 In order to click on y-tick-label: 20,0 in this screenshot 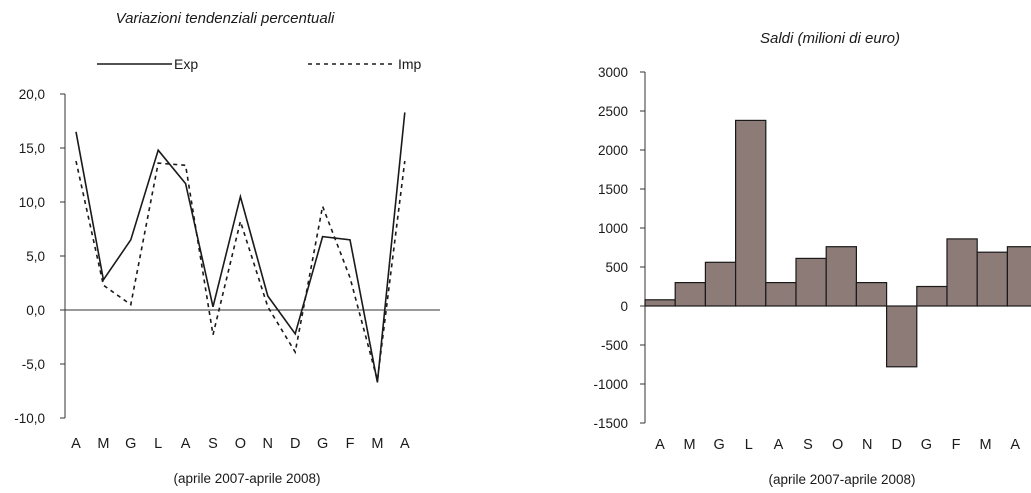, I will do `click(32, 94)`.